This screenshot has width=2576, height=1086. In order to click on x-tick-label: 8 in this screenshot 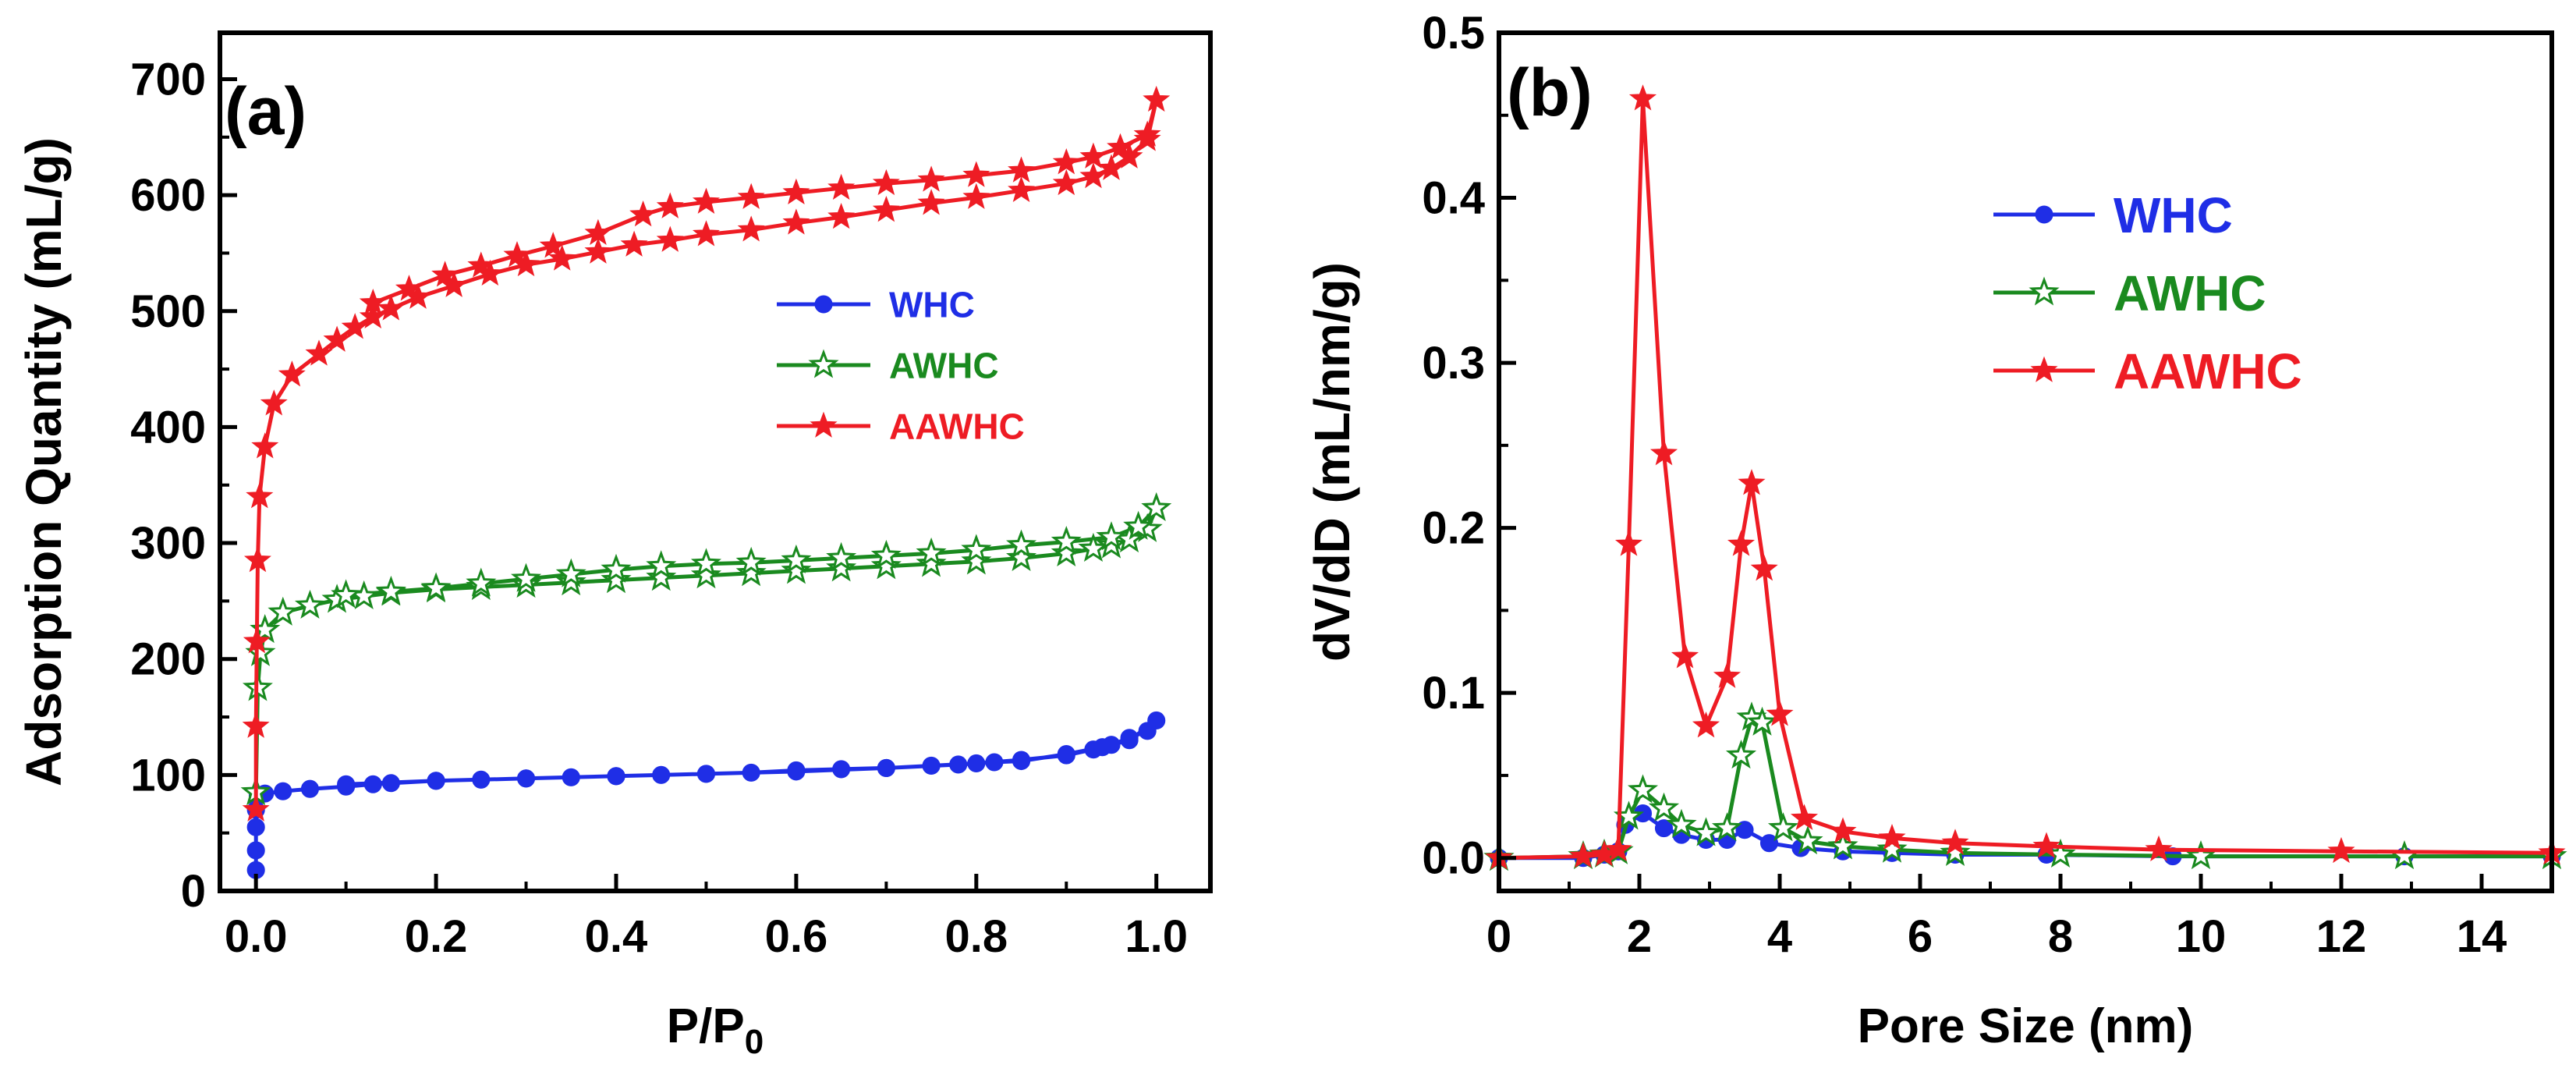, I will do `click(2060, 936)`.